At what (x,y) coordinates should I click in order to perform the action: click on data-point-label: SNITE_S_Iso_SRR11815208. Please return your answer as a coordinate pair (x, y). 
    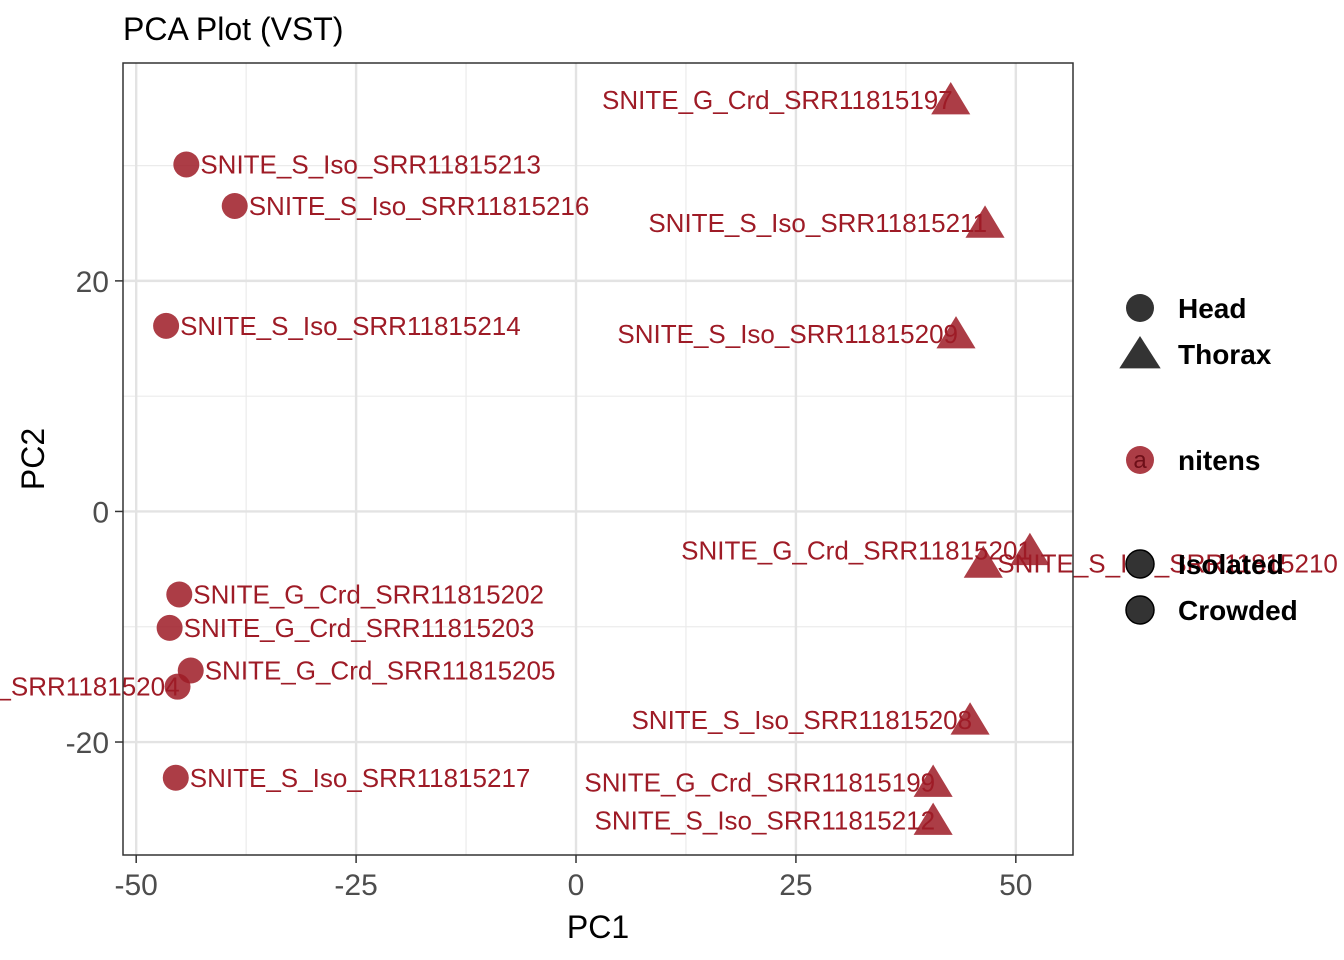
    Looking at the image, I should click on (801, 720).